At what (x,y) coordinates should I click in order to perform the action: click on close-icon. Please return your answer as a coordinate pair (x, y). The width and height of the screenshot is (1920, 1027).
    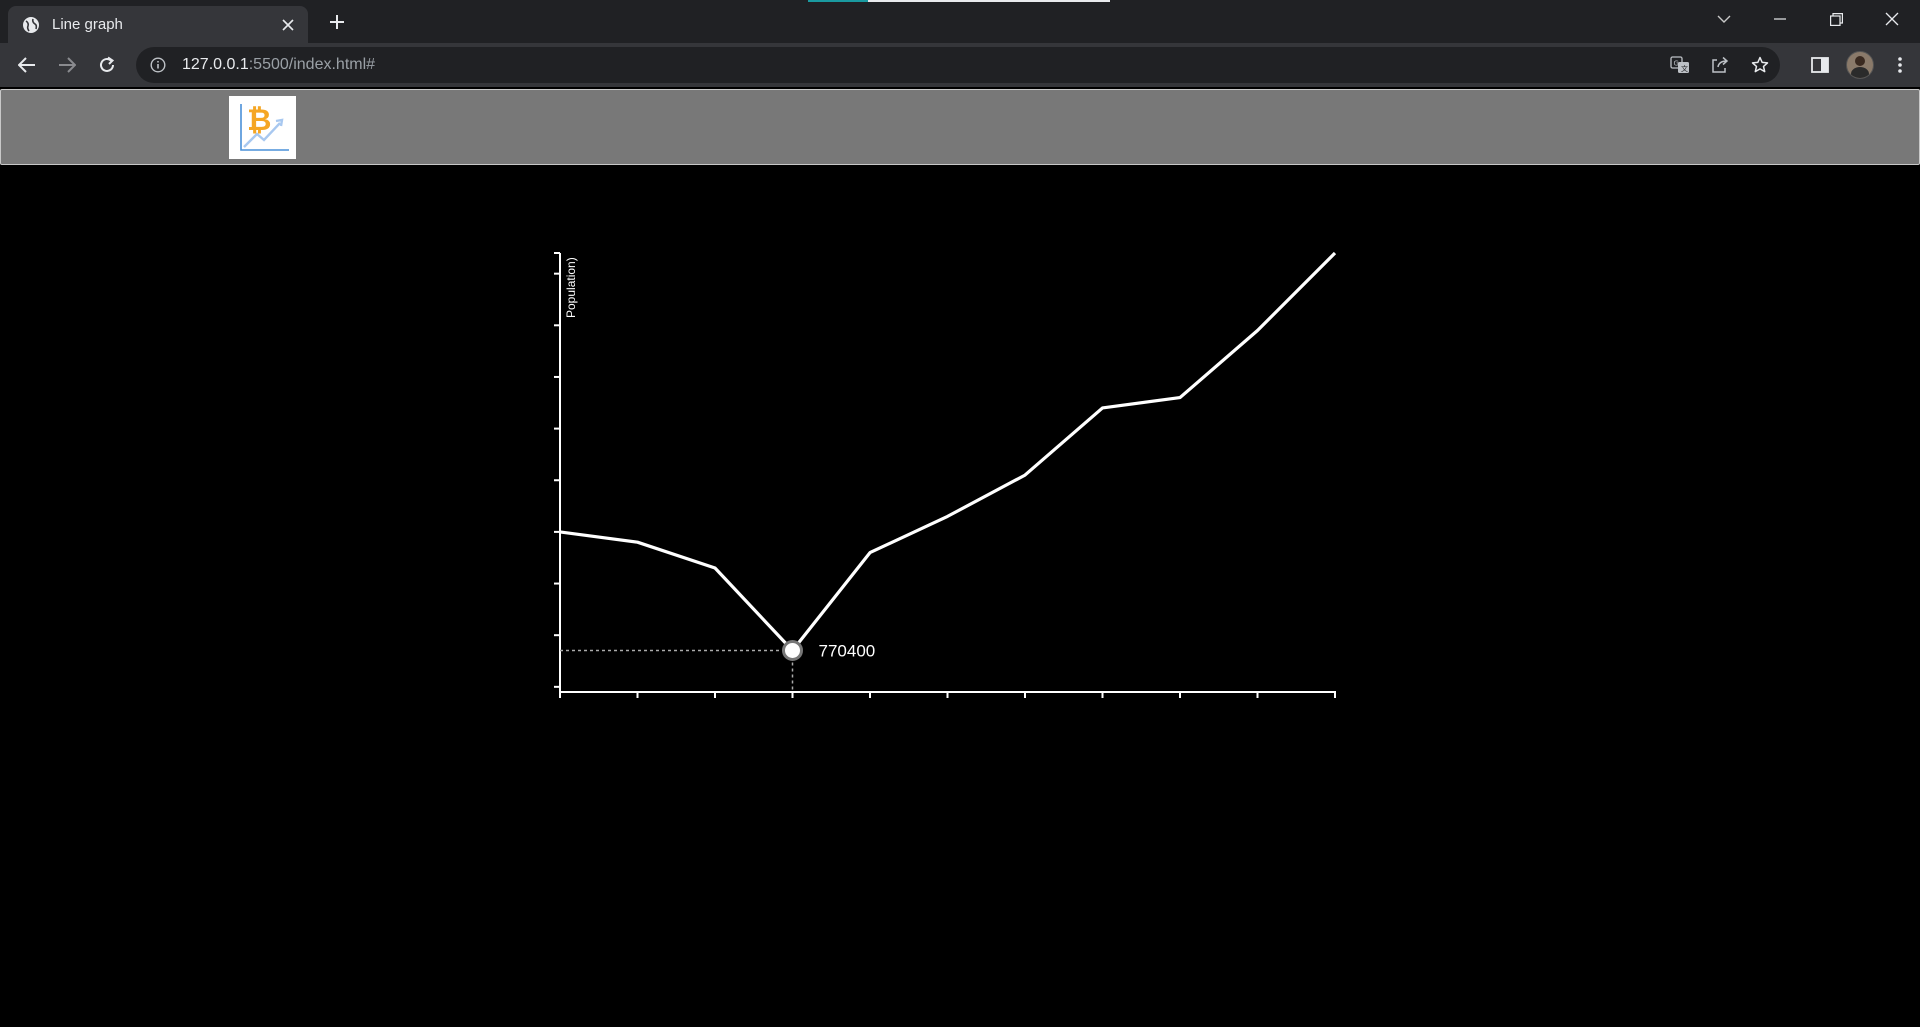
    Looking at the image, I should click on (288, 25).